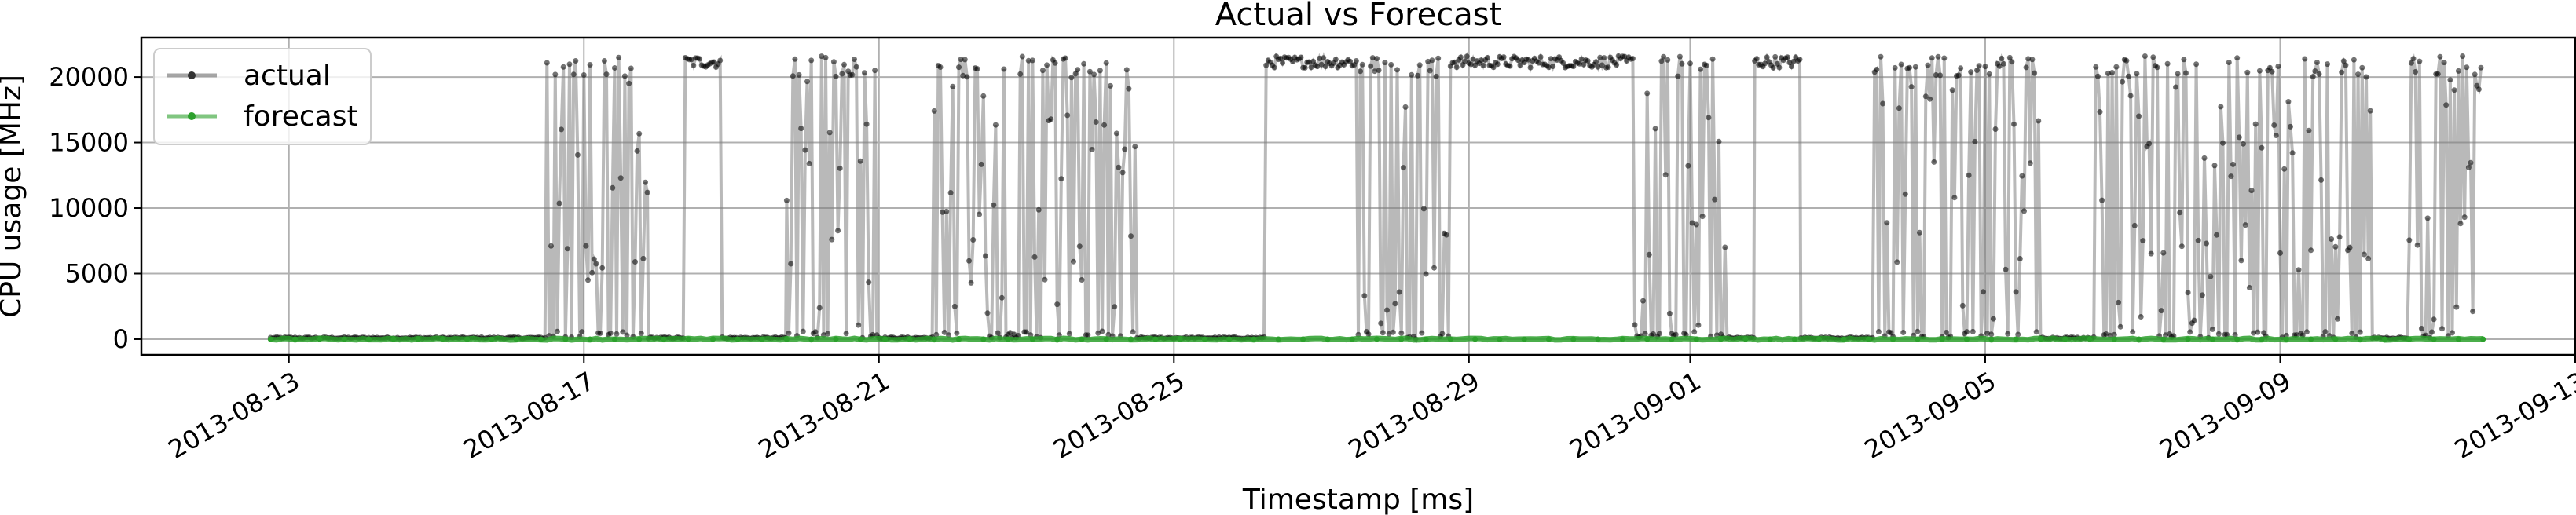 This screenshot has height=515, width=2576. I want to click on legend-forecast-label: forecast, so click(301, 116).